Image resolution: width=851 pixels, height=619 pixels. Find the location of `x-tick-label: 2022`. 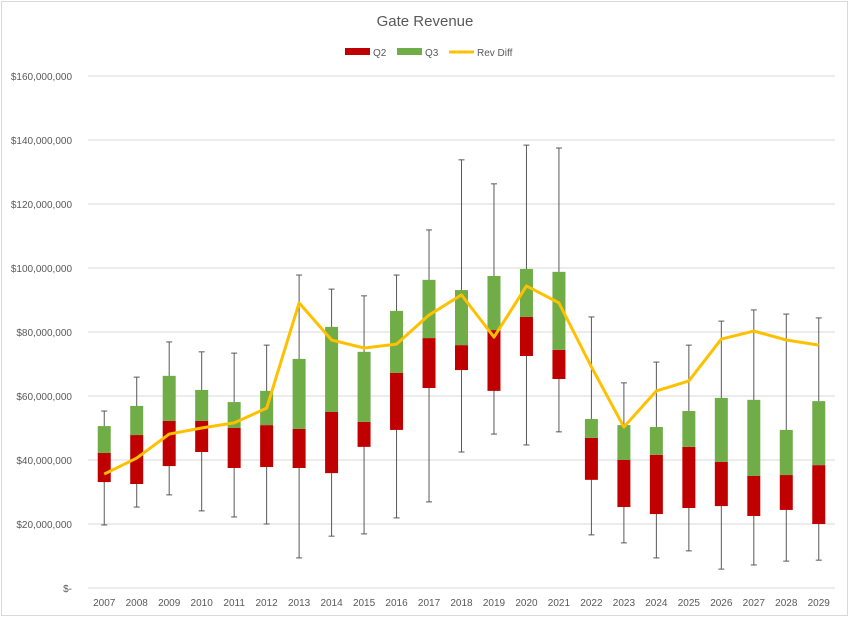

x-tick-label: 2022 is located at coordinates (591, 603).